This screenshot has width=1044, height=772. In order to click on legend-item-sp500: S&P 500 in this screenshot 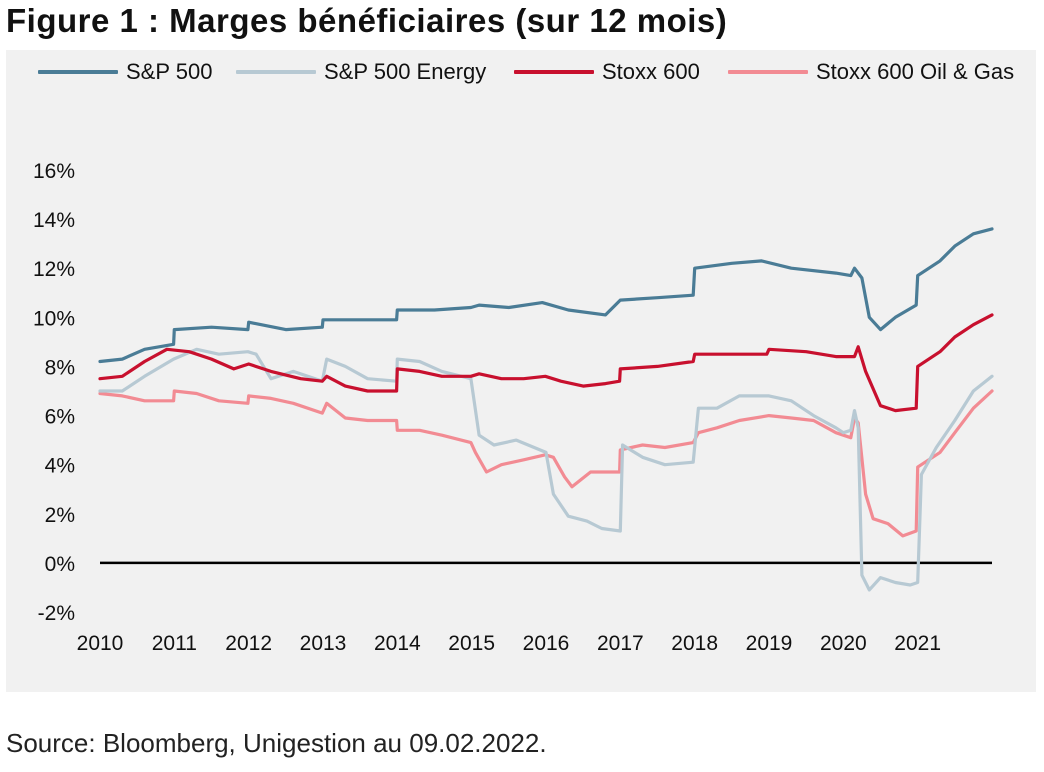, I will do `click(125, 71)`.